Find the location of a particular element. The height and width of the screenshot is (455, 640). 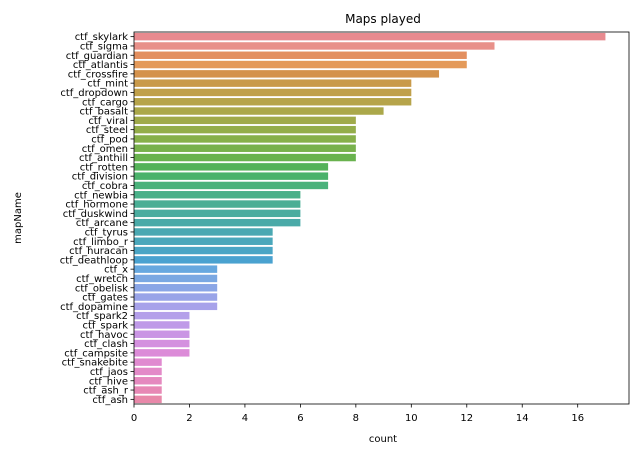

bar-ctf_deathloop is located at coordinates (203, 260).